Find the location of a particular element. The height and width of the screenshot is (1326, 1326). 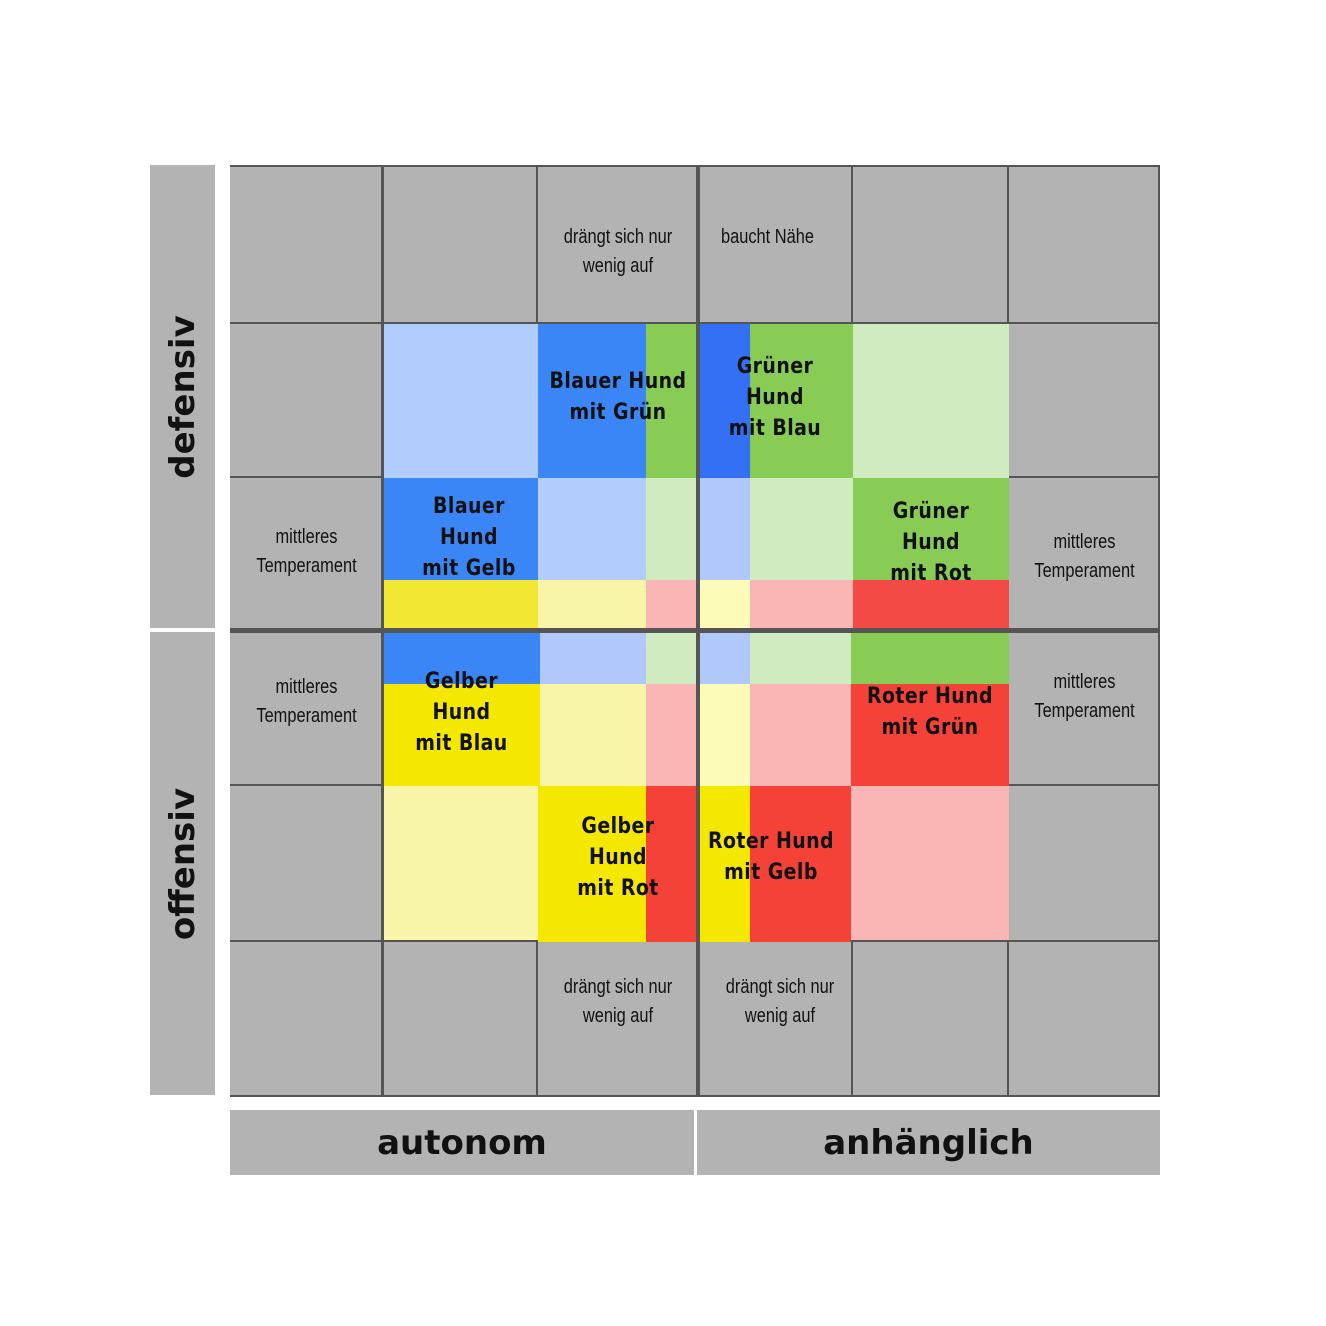

dog-label-green-blue: Grüner Hund mit Blau is located at coordinates (775, 397).